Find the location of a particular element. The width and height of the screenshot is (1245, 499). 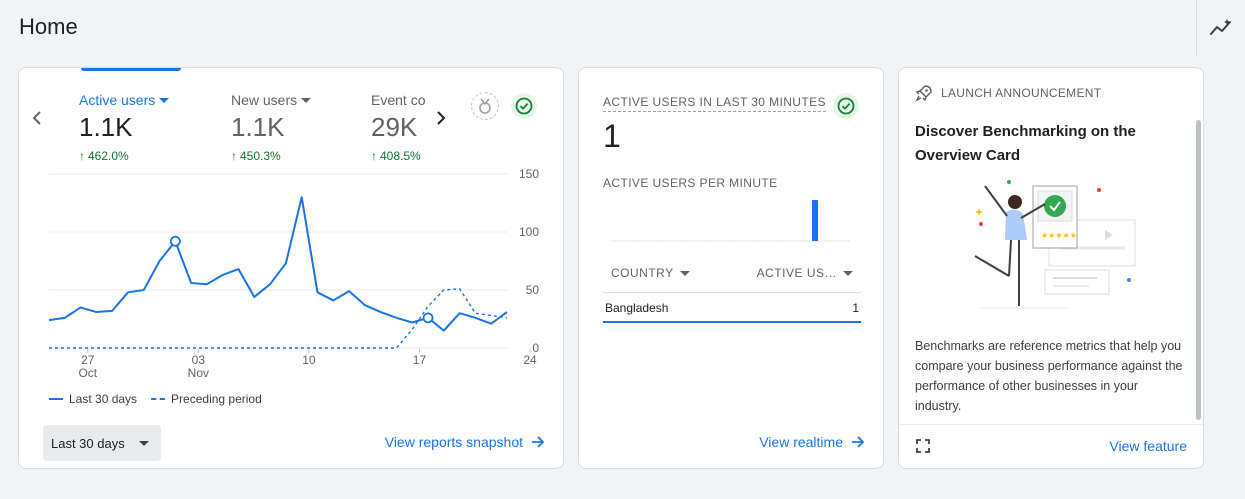

metric-change: ↑ 408.5% is located at coordinates (399, 156).